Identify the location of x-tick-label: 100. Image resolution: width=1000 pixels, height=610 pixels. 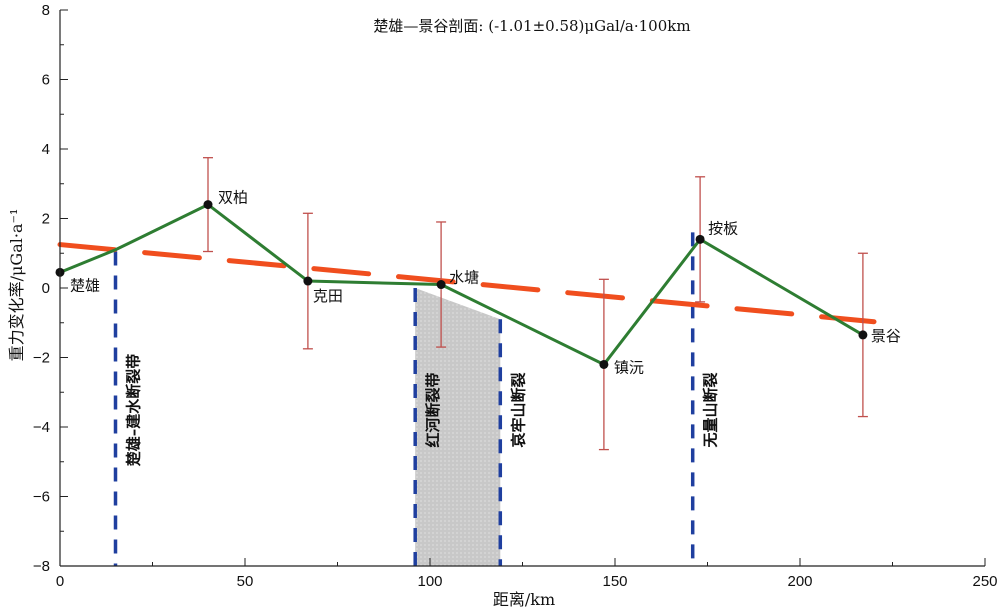
(429, 581).